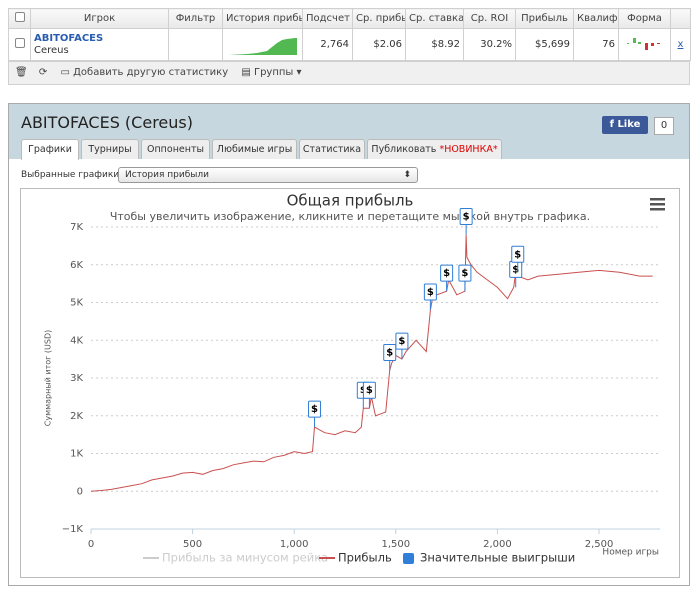 This screenshot has width=700, height=595. I want to click on sparkline, so click(263, 46).